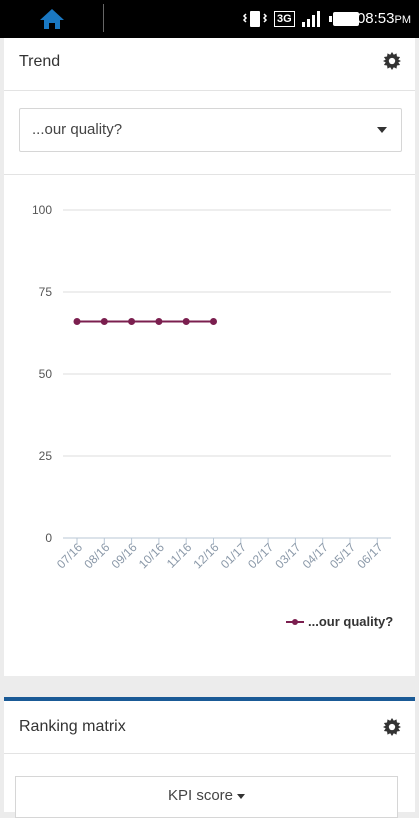  What do you see at coordinates (46, 456) in the screenshot?
I see `y-tick-label: 25` at bounding box center [46, 456].